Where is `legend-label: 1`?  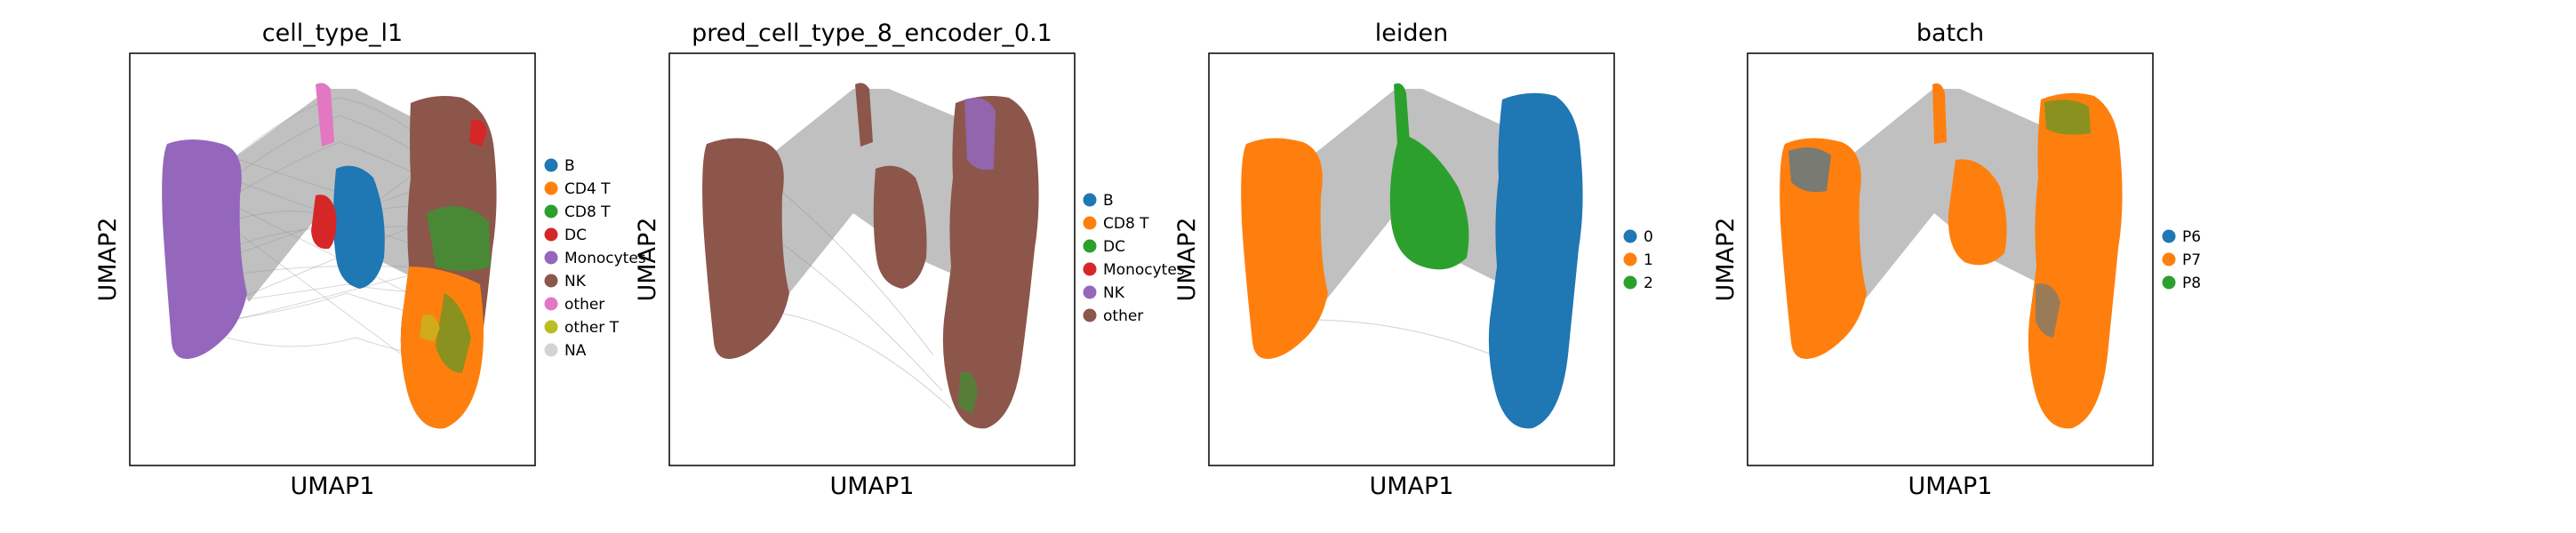 legend-label: 1 is located at coordinates (1648, 260).